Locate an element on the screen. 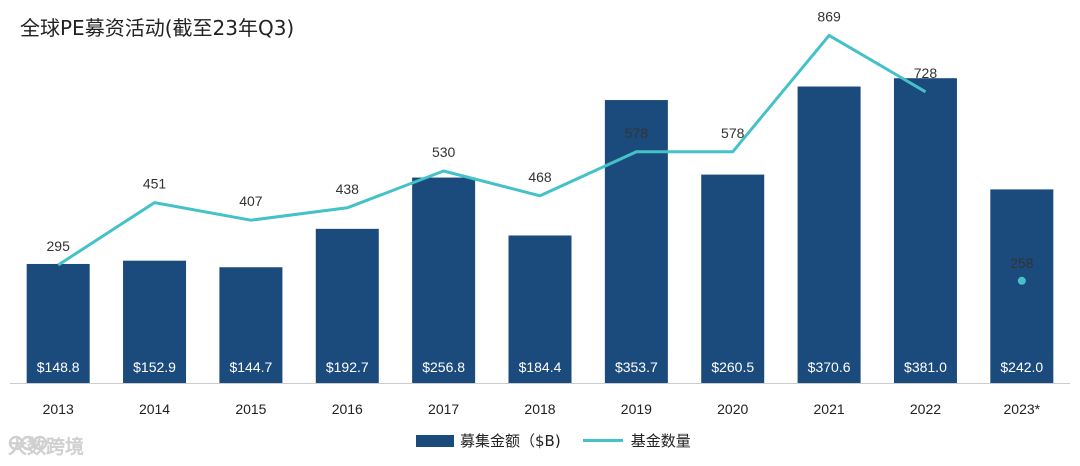  line-label-2020: 578 is located at coordinates (733, 133).